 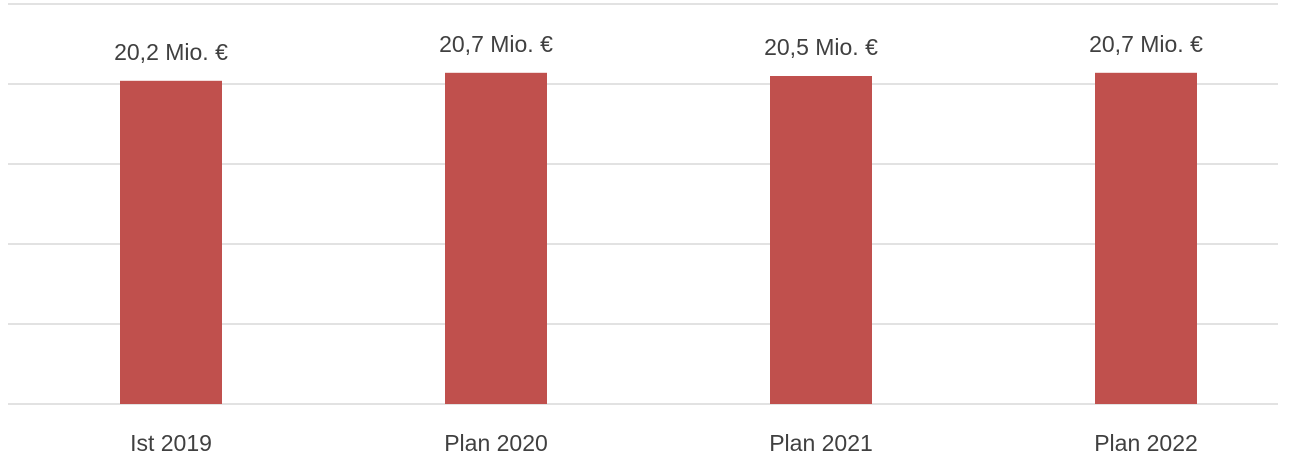 I want to click on data-label: 20,5 Mio. €, so click(x=821, y=47).